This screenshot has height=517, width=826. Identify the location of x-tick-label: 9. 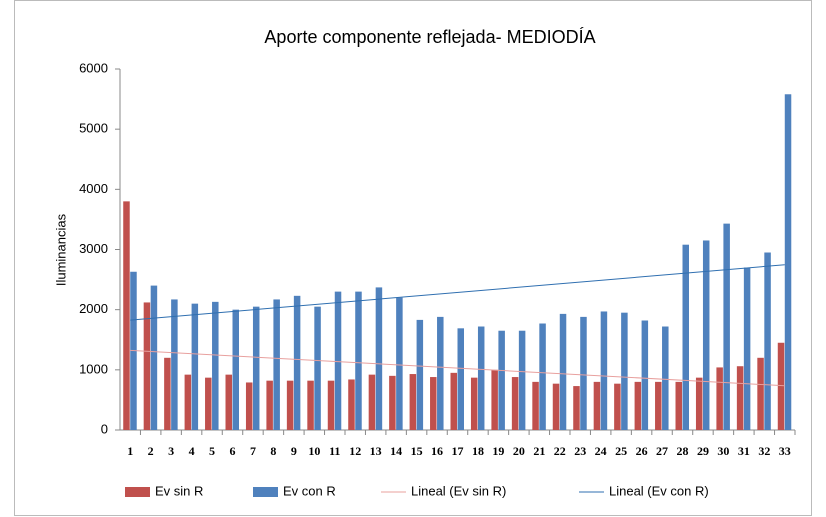
(294, 451).